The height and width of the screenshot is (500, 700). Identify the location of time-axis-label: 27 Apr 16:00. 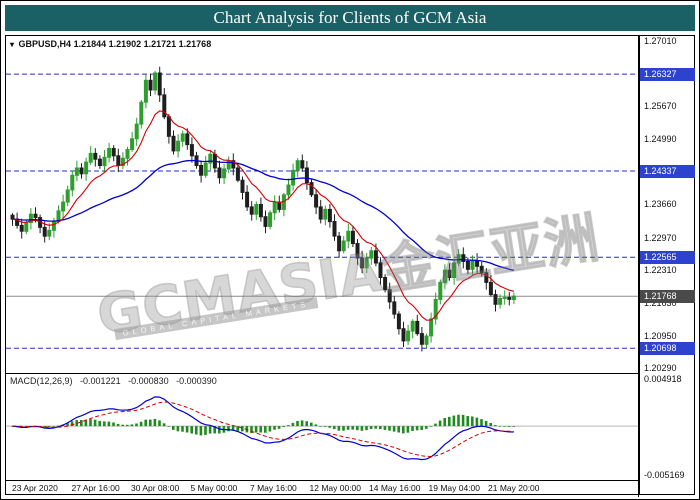
(95, 488).